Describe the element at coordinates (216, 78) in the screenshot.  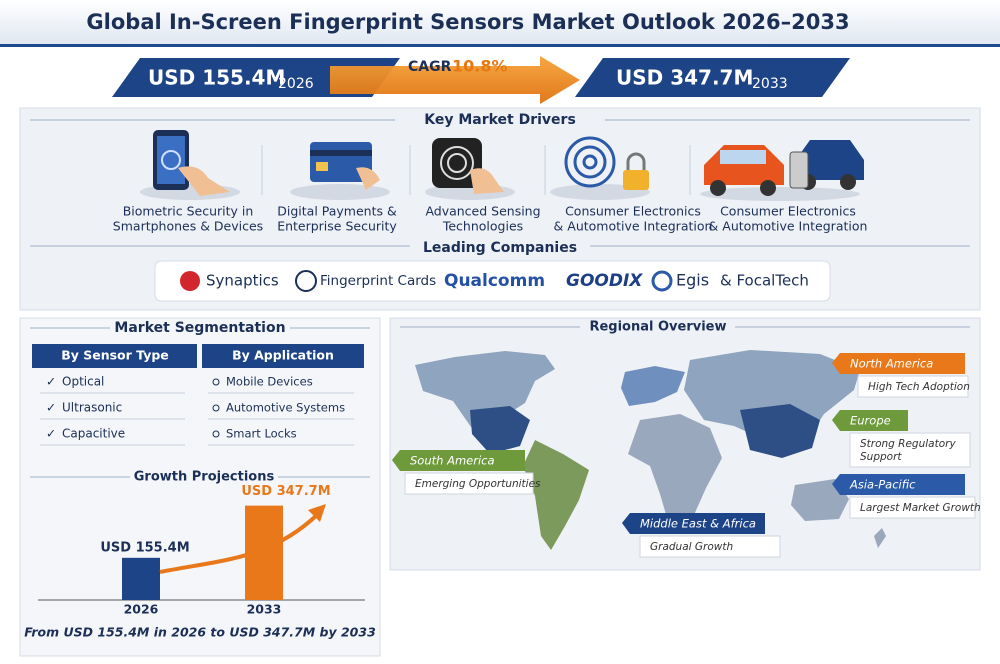
I see `start-value: USD 155.4M` at that location.